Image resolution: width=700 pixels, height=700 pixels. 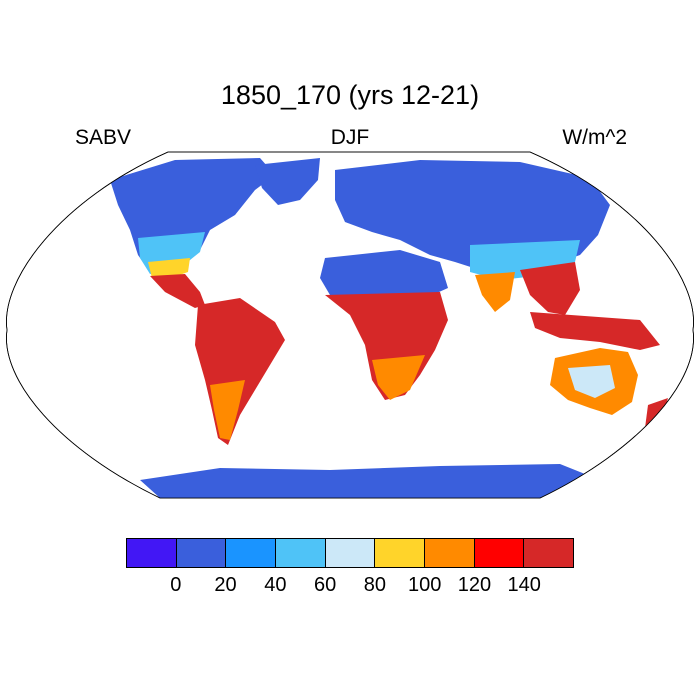 I want to click on new-zealand-land, so click(x=656, y=413).